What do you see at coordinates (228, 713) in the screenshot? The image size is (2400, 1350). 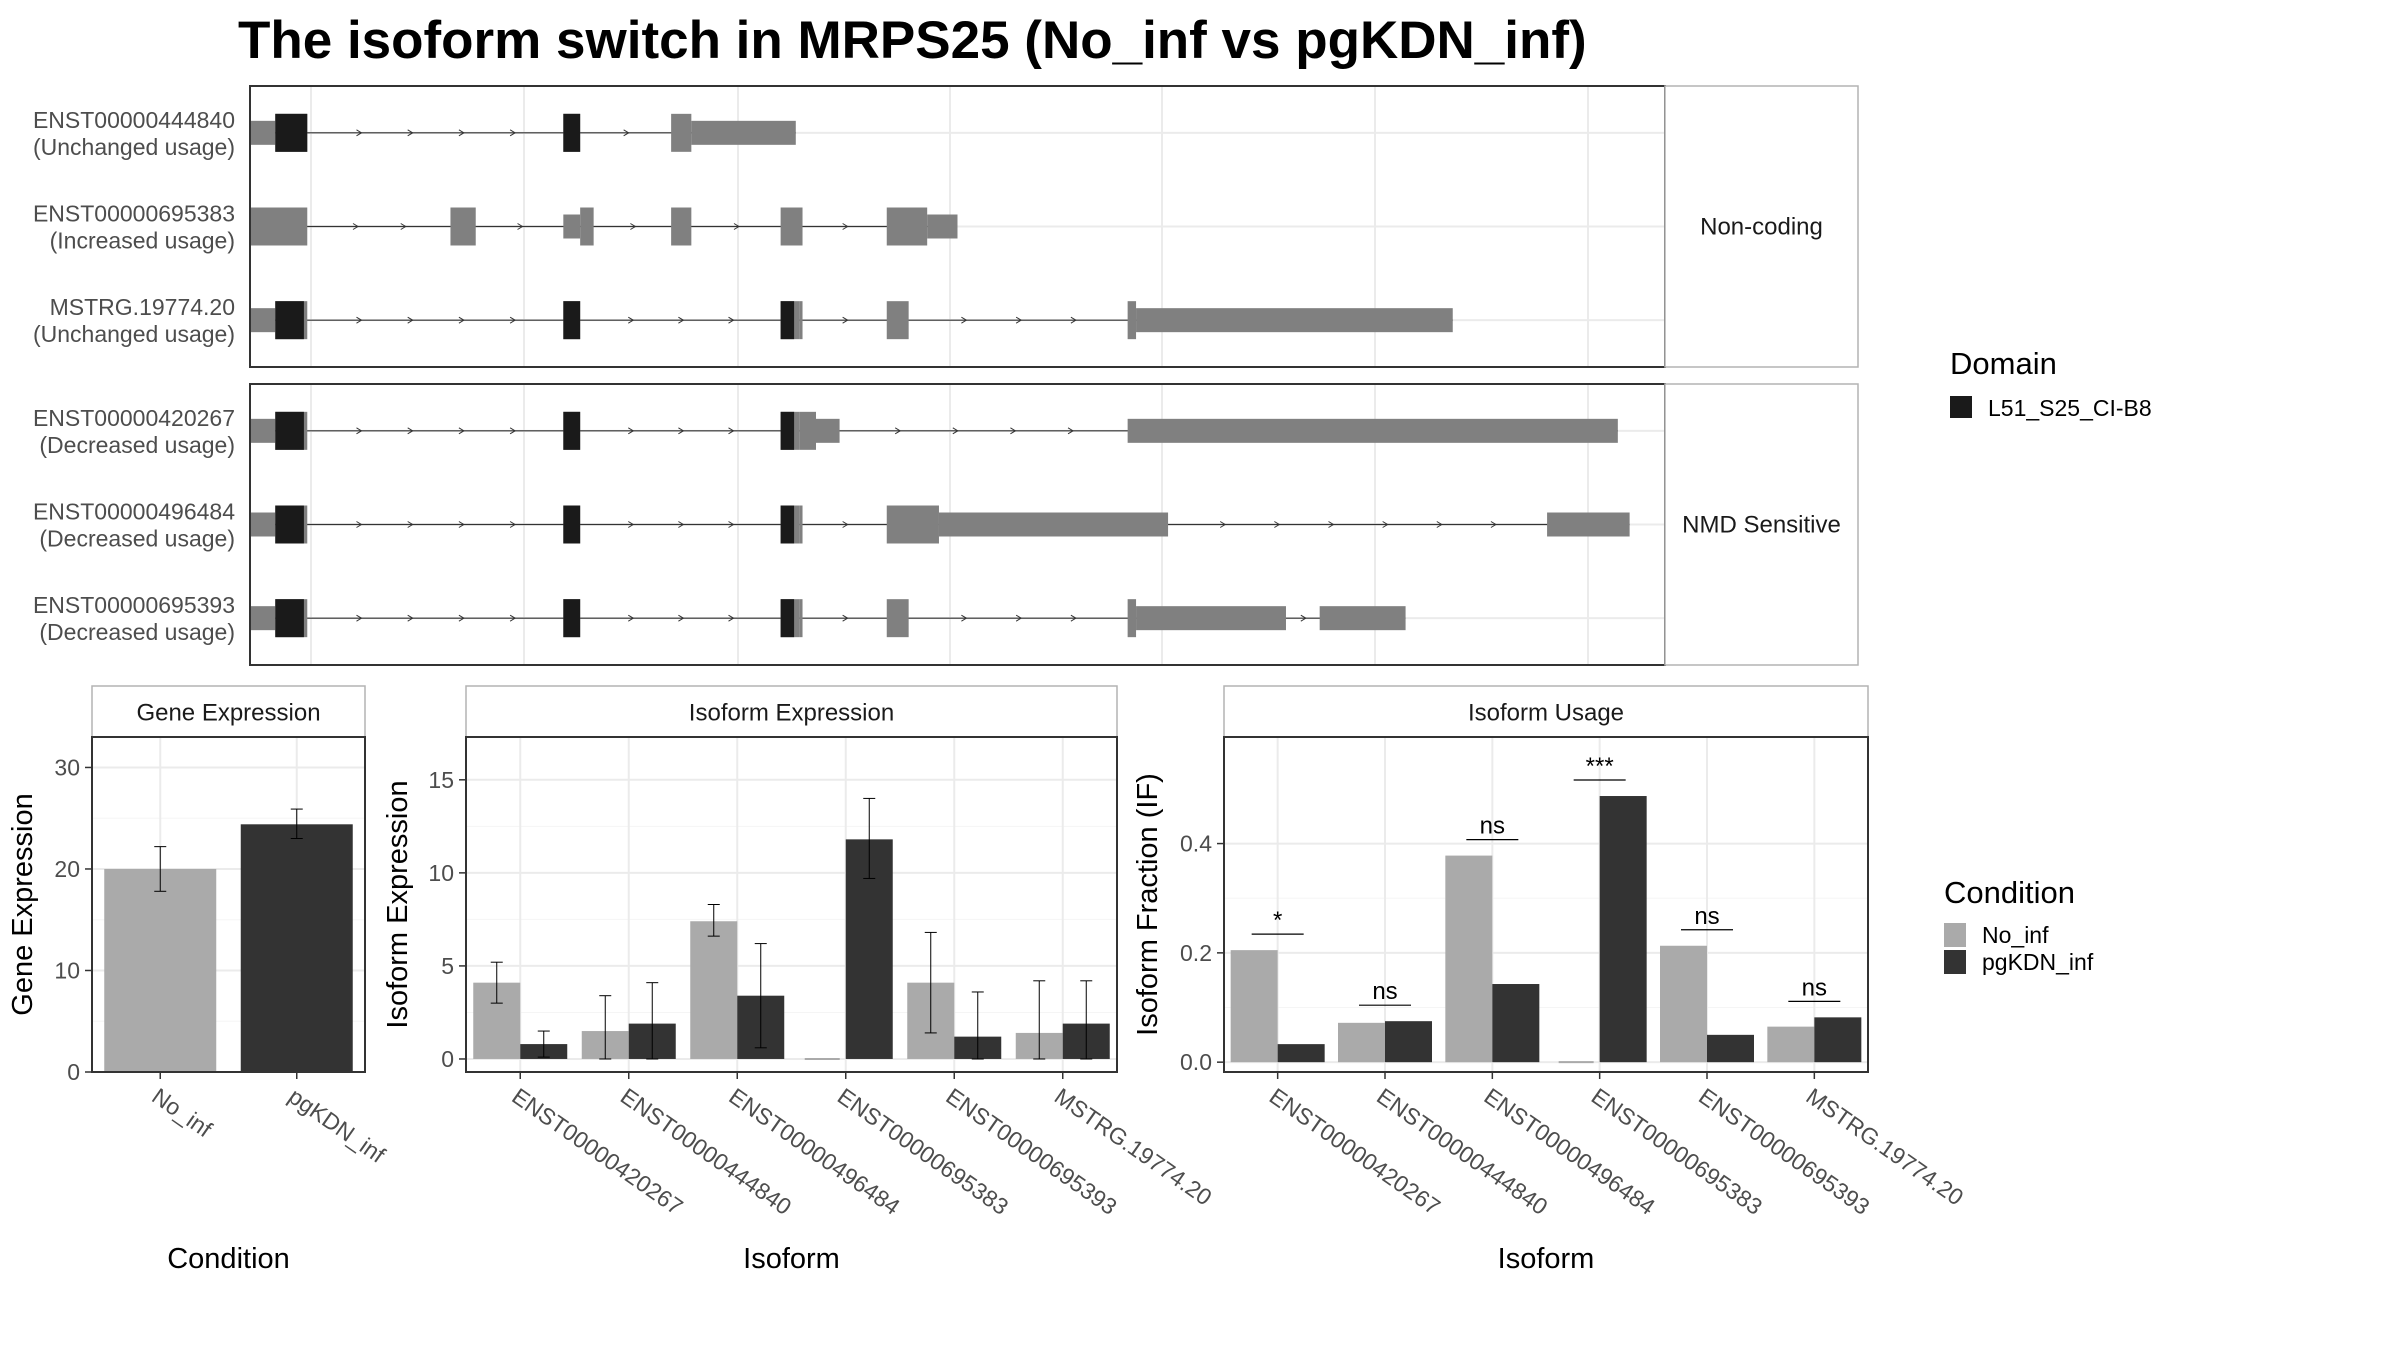 I see `panel-strip-title: Gene Expression` at bounding box center [228, 713].